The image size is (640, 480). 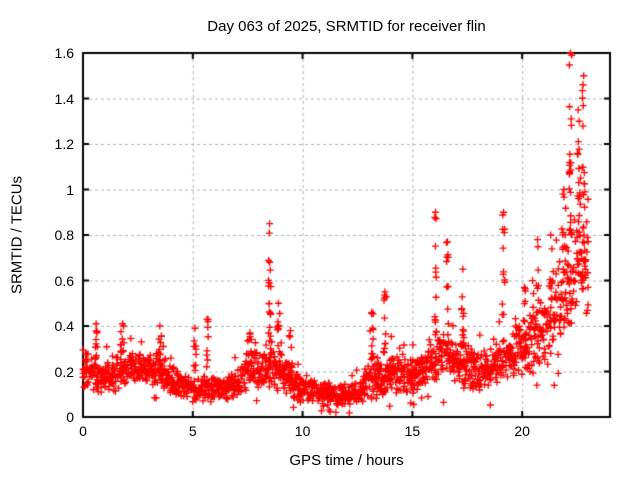 What do you see at coordinates (64, 280) in the screenshot?
I see `y-tick-label: 0.6` at bounding box center [64, 280].